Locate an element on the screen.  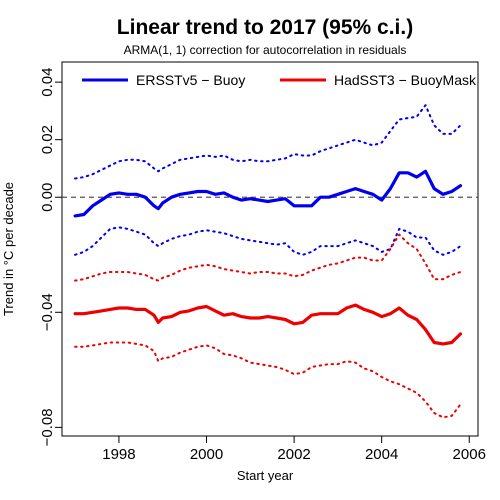
y-tick-label-1: −0.04 is located at coordinates (47, 312).